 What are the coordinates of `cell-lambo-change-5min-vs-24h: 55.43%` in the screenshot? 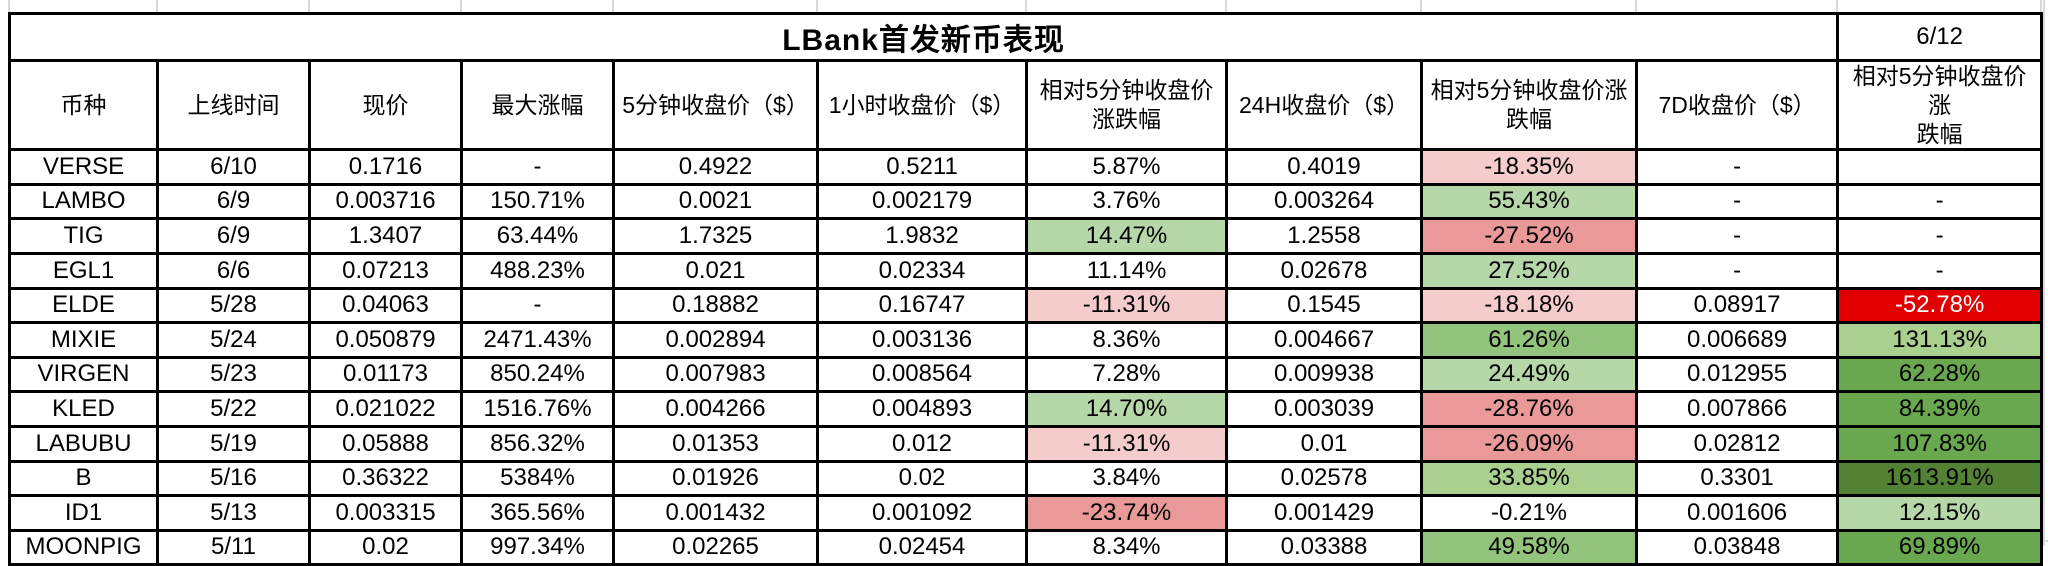 It's located at (1529, 201).